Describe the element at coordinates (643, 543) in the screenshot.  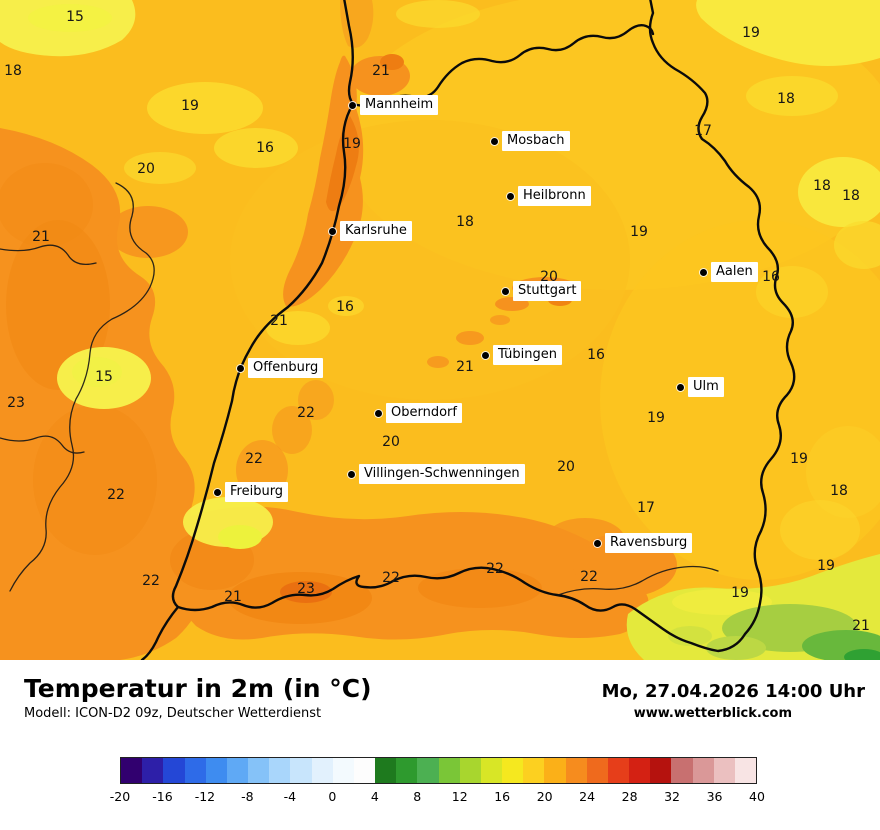
I see `city-marker: Ravensburg` at that location.